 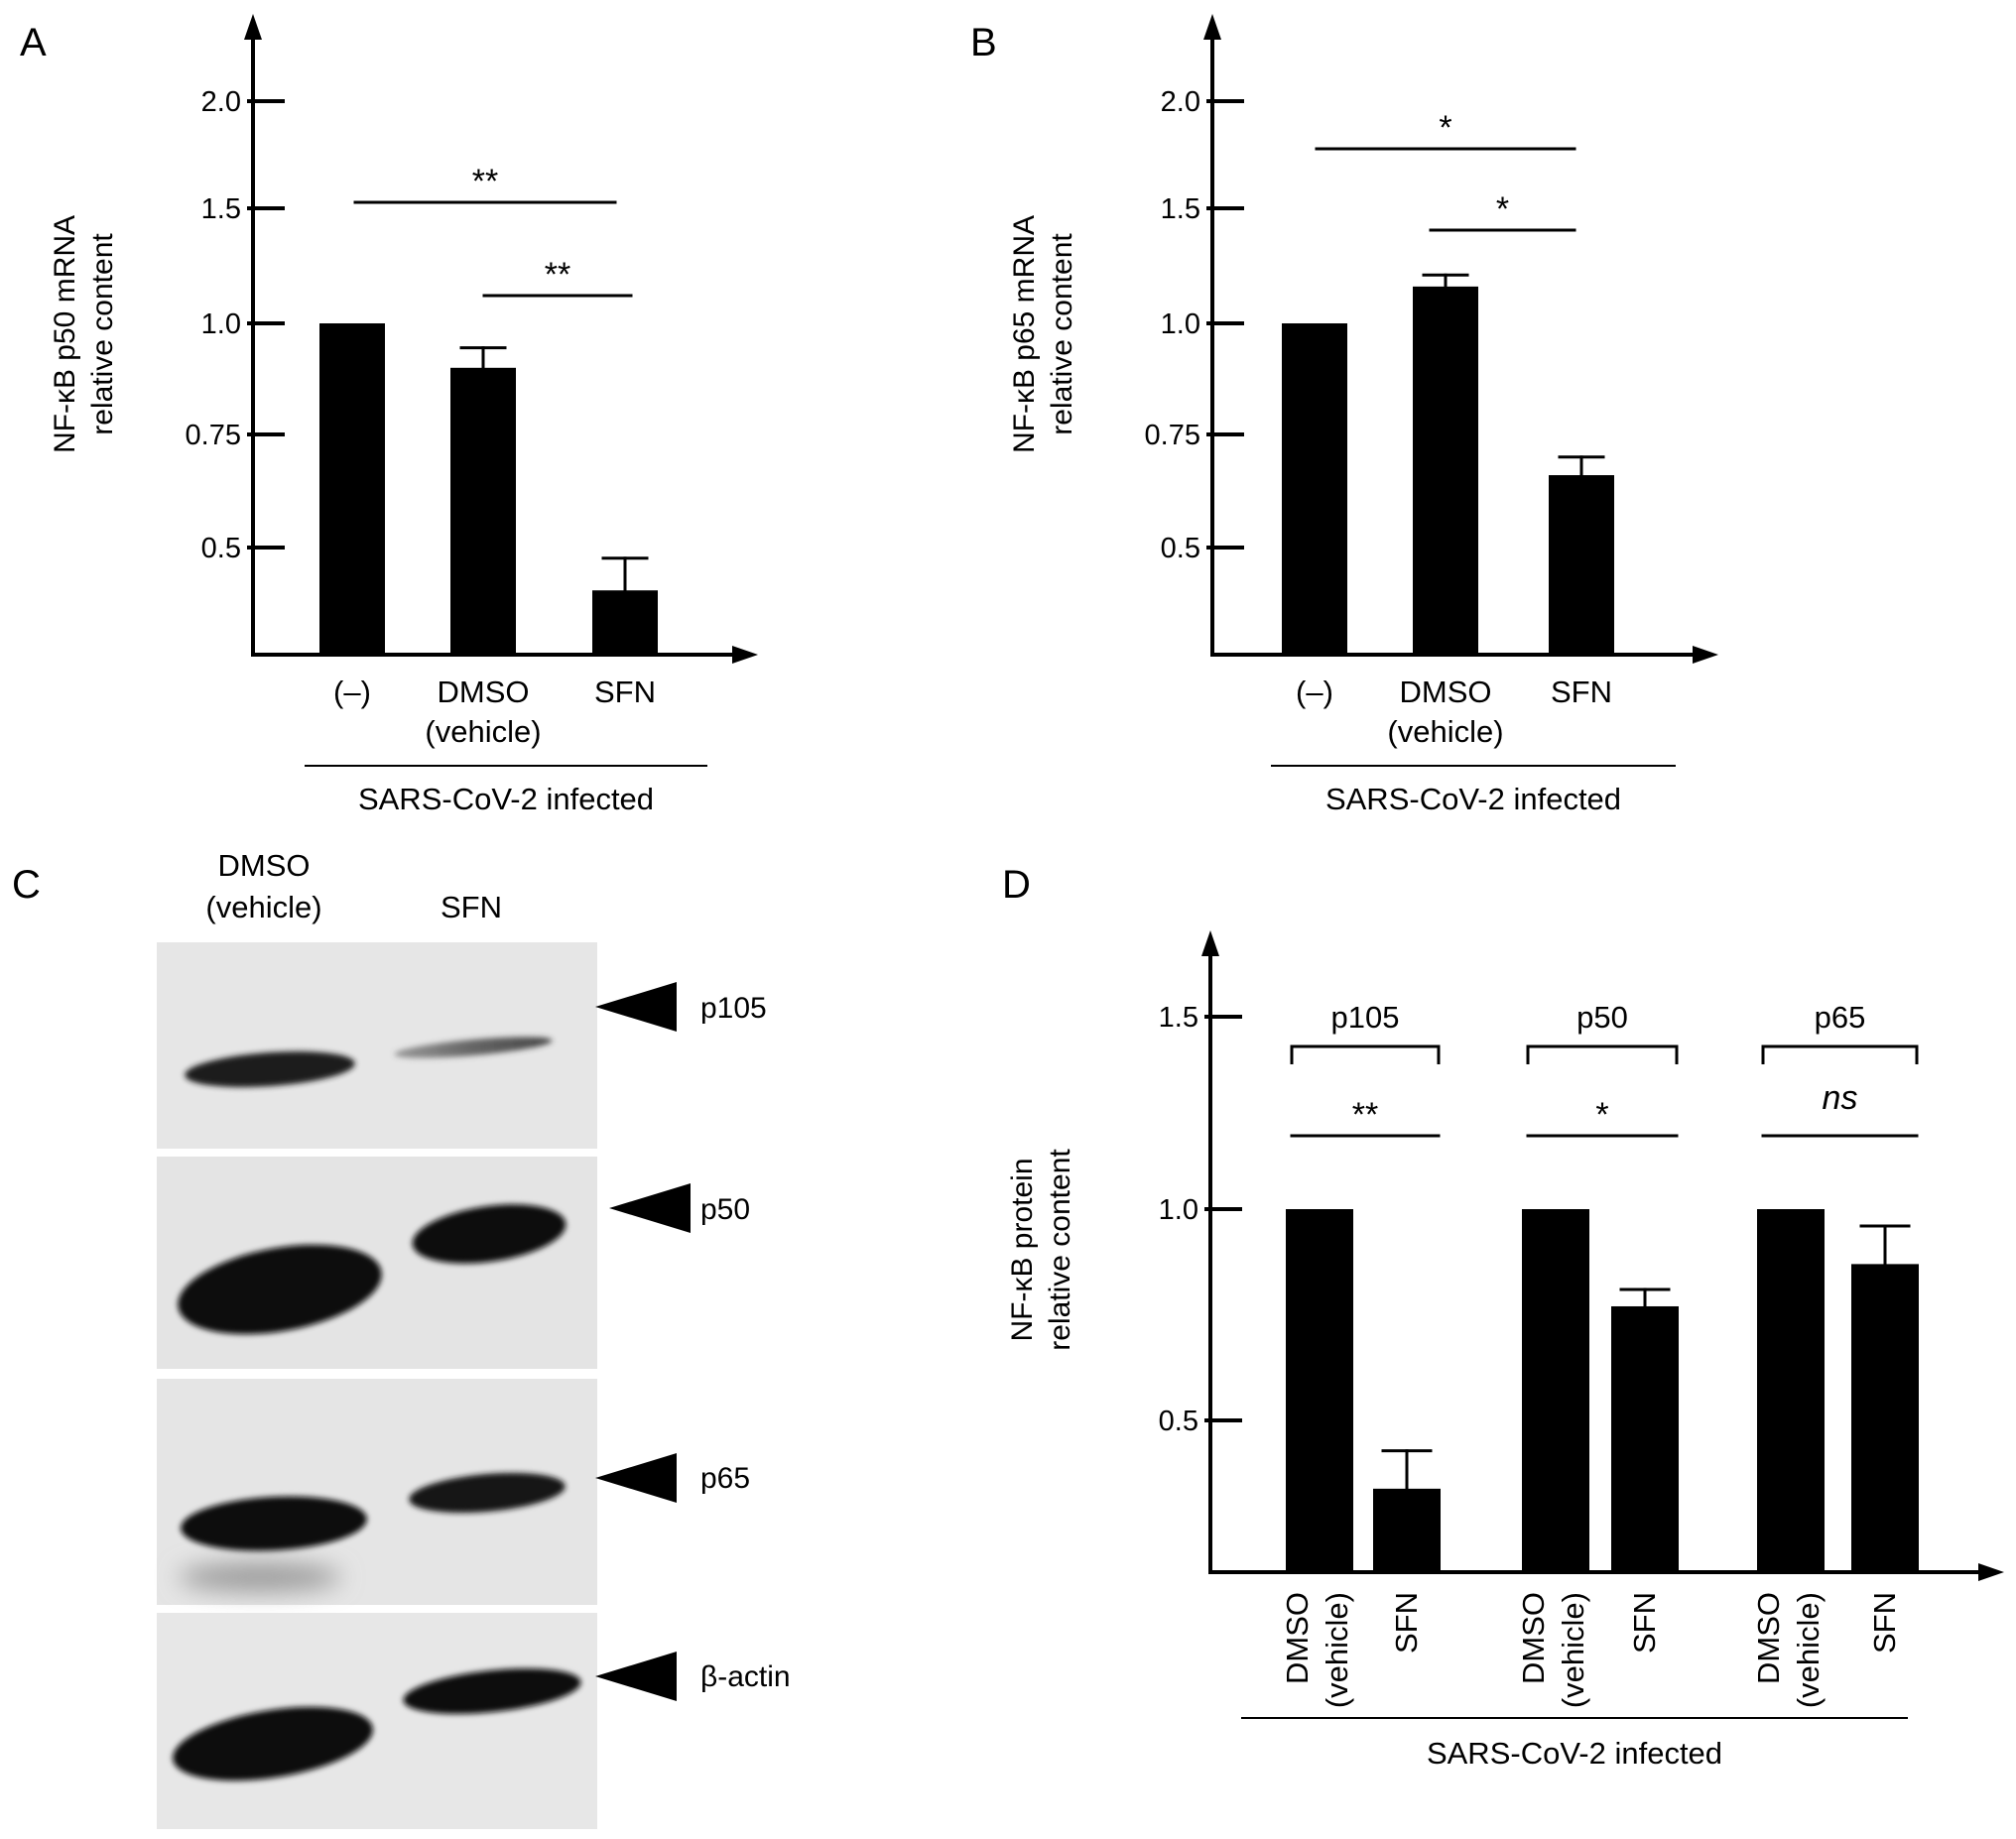 I want to click on blot-lane-label-sfn: SFN, so click(x=471, y=907).